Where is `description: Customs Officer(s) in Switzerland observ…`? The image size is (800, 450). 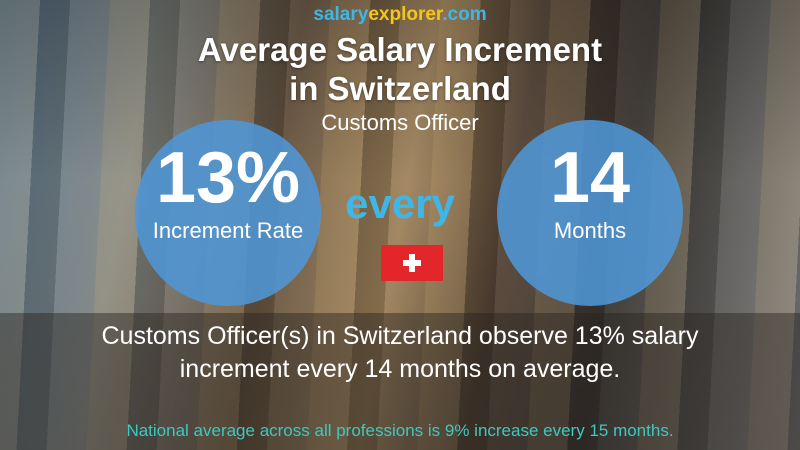
description: Customs Officer(s) in Switzerland observ… is located at coordinates (400, 353).